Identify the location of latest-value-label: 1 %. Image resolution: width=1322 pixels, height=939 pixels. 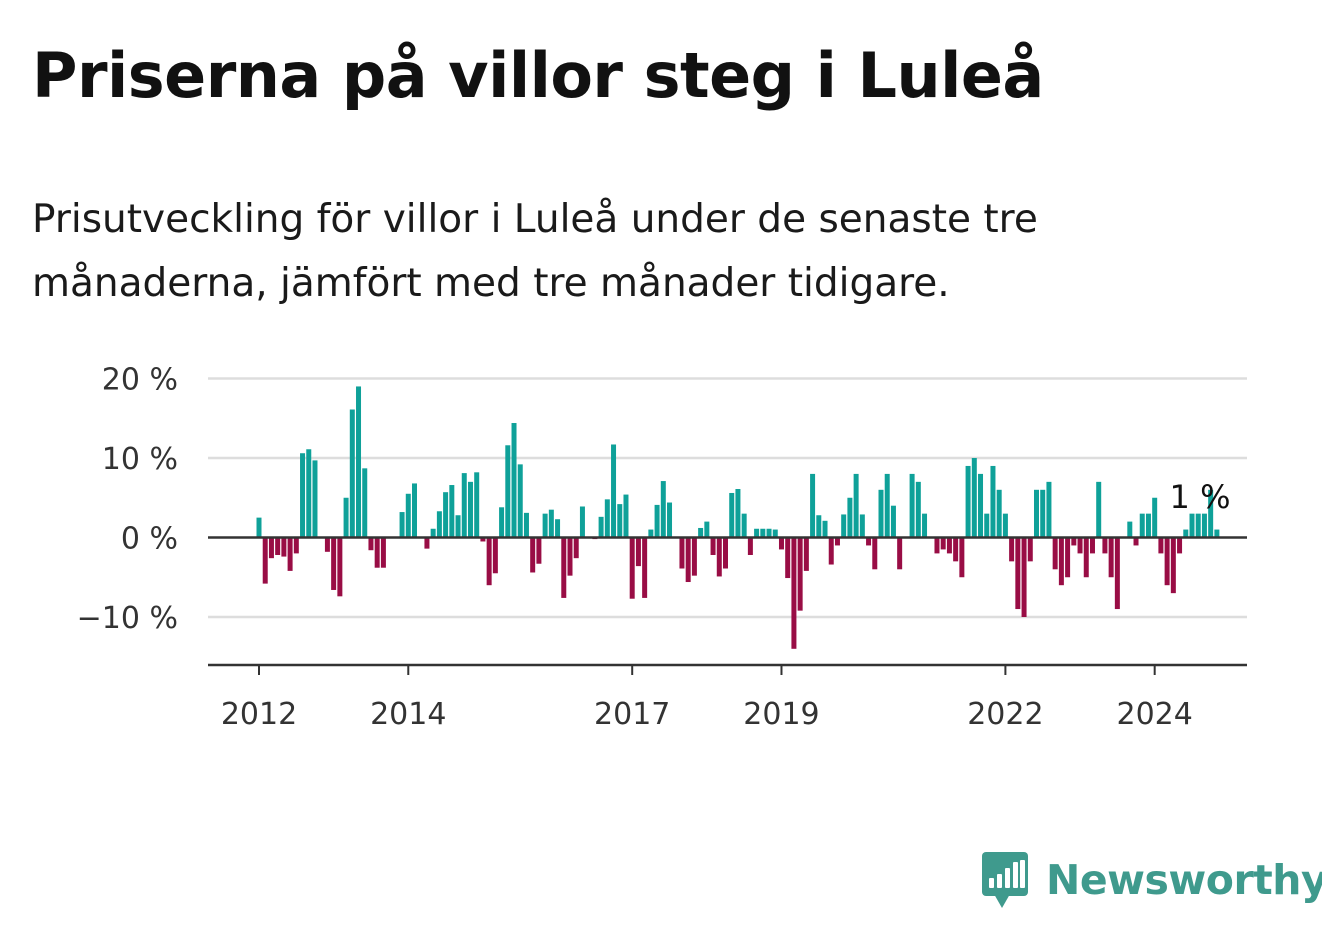
(1200, 497).